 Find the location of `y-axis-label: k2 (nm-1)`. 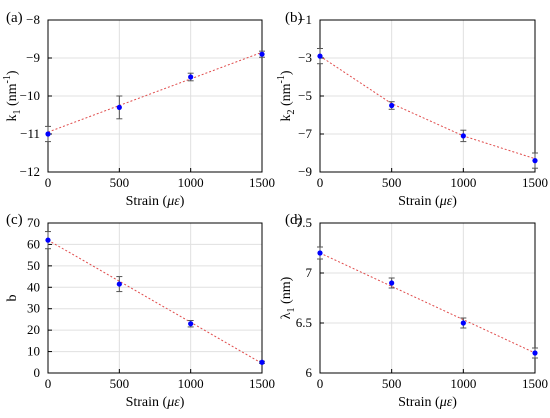

y-axis-label: k2 (nm-1) is located at coordinates (286, 95).